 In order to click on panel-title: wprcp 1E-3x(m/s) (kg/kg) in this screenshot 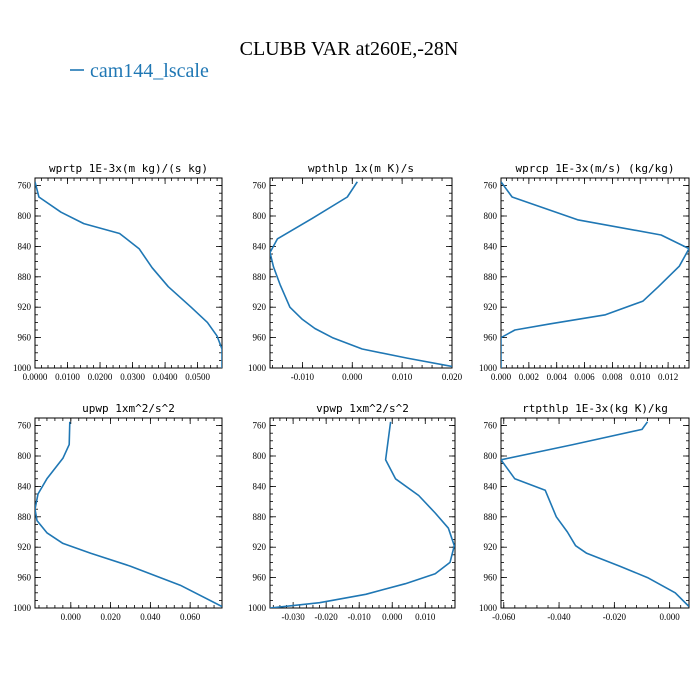, I will do `click(595, 168)`.